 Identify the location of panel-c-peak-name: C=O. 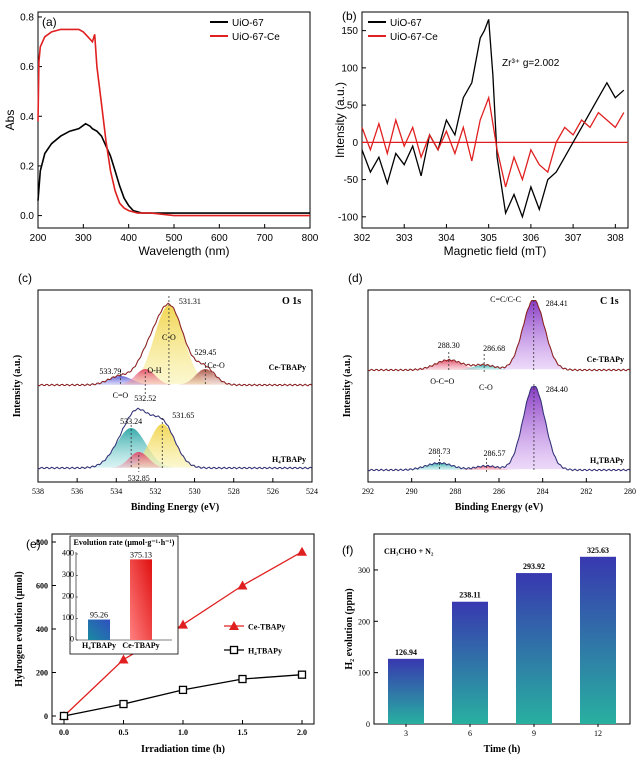
(121, 395).